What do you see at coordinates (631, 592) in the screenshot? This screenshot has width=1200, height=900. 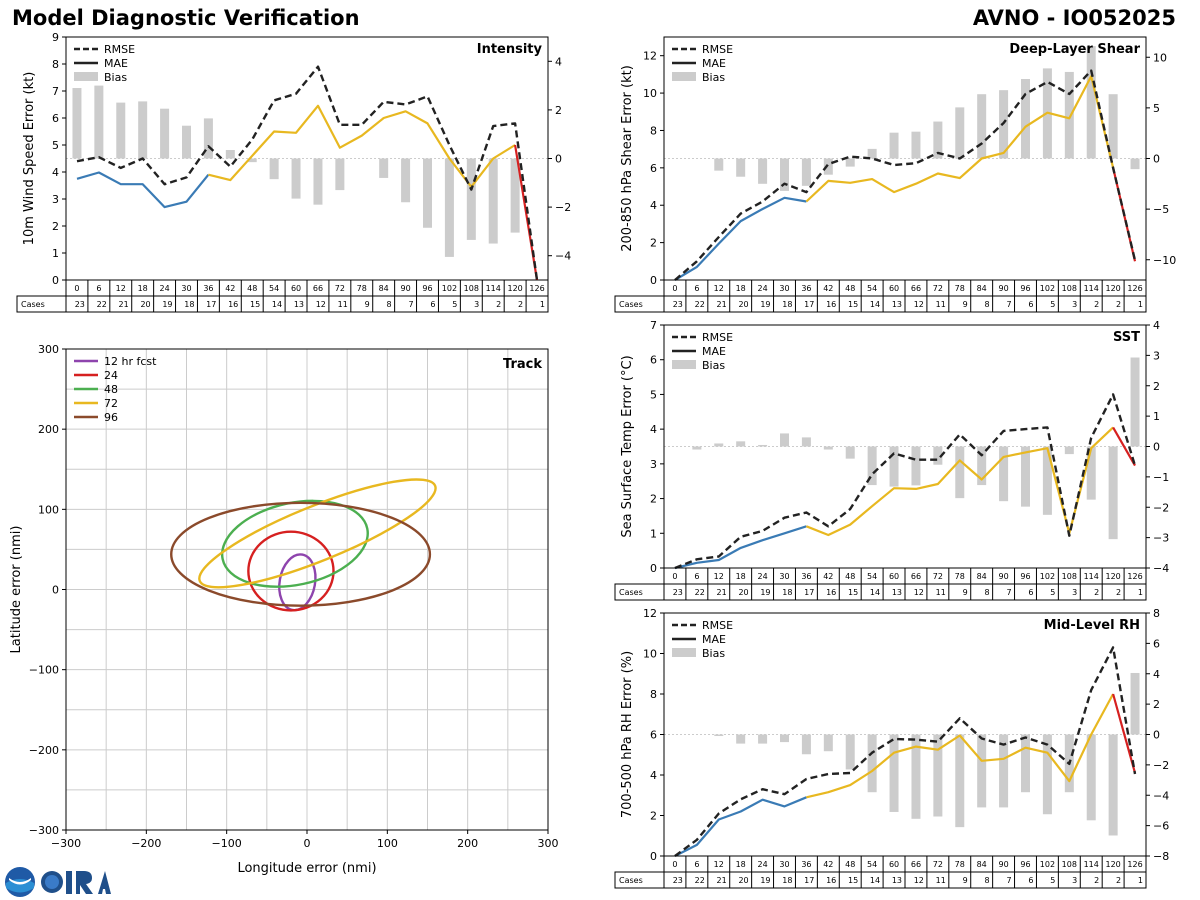 I see `cases-label: Cases` at bounding box center [631, 592].